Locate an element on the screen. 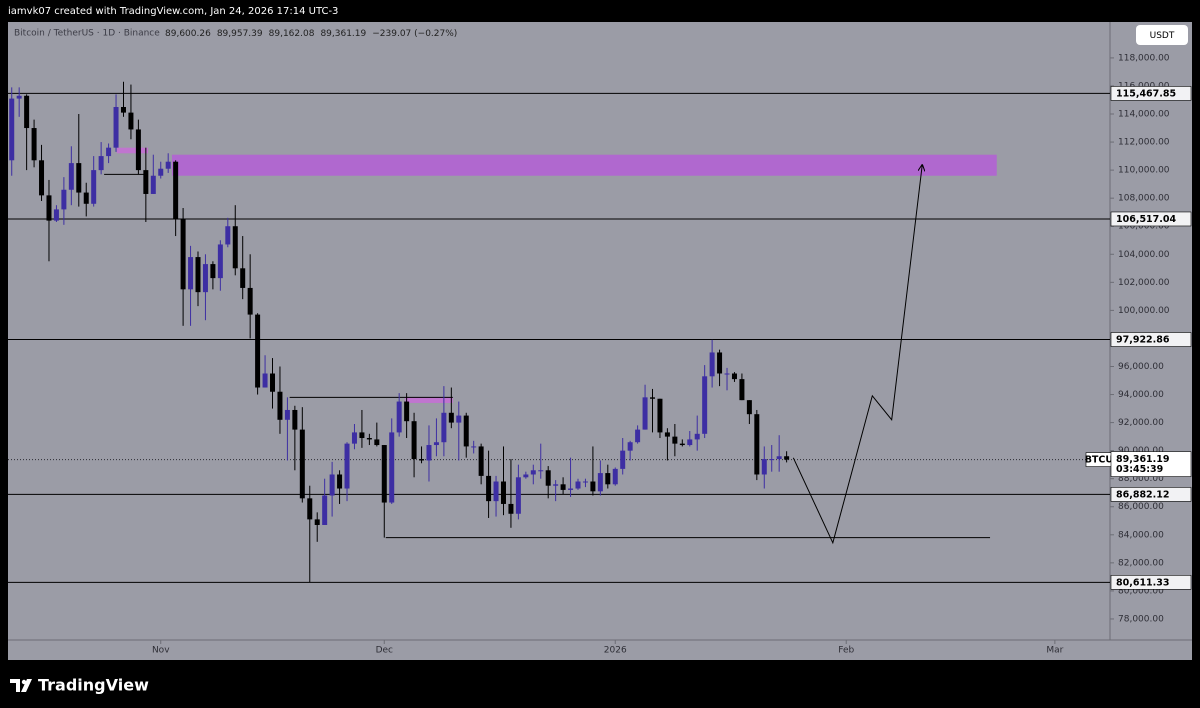 The height and width of the screenshot is (708, 1200). ohlc-value: 89,600.26 is located at coordinates (188, 34).